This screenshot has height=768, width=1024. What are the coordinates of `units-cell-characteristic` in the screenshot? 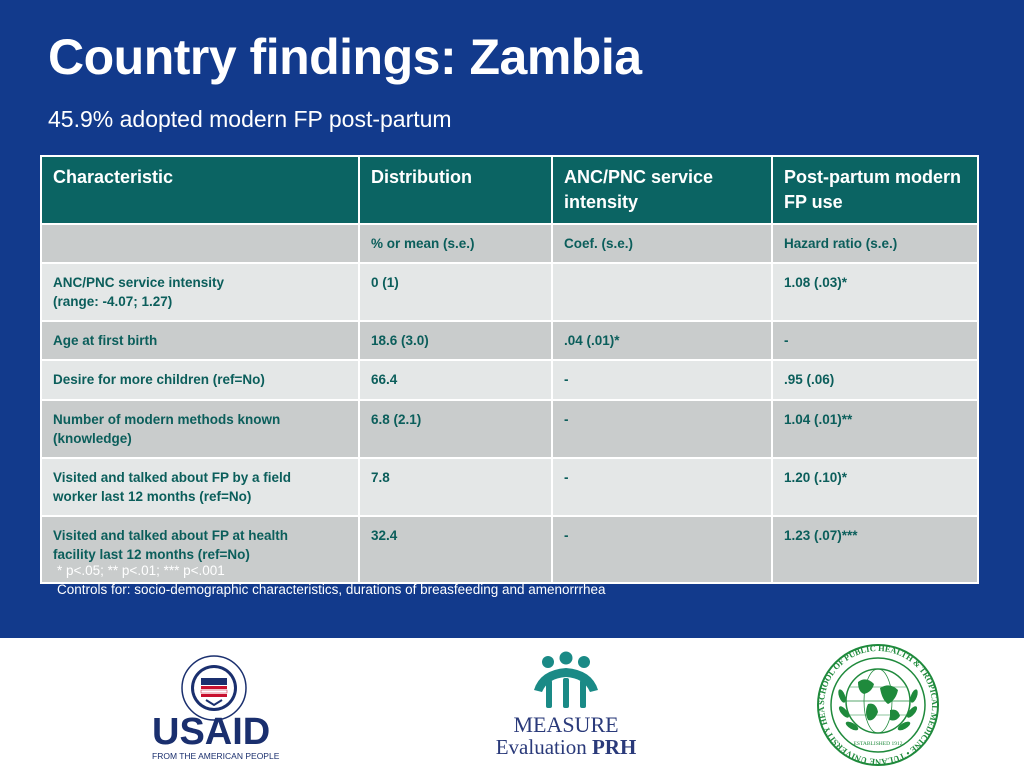 It's located at (200, 243).